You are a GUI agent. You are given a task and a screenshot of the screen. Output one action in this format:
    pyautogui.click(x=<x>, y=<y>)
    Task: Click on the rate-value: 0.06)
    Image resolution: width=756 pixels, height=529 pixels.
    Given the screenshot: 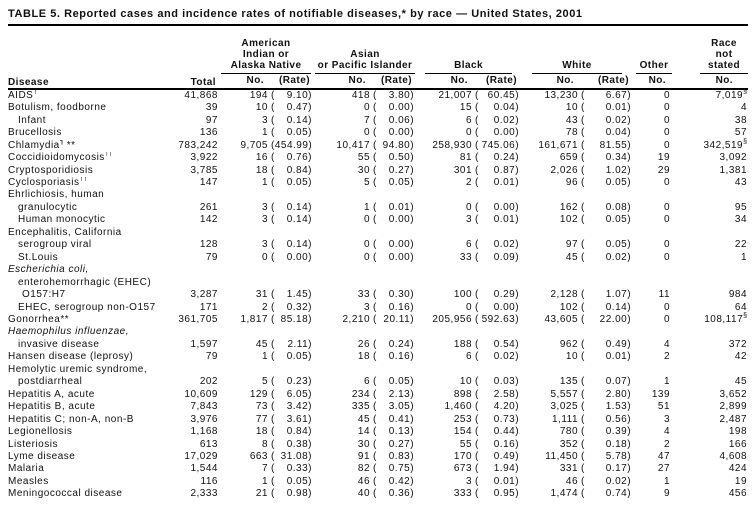 What is the action you would take?
    pyautogui.click(x=401, y=120)
    